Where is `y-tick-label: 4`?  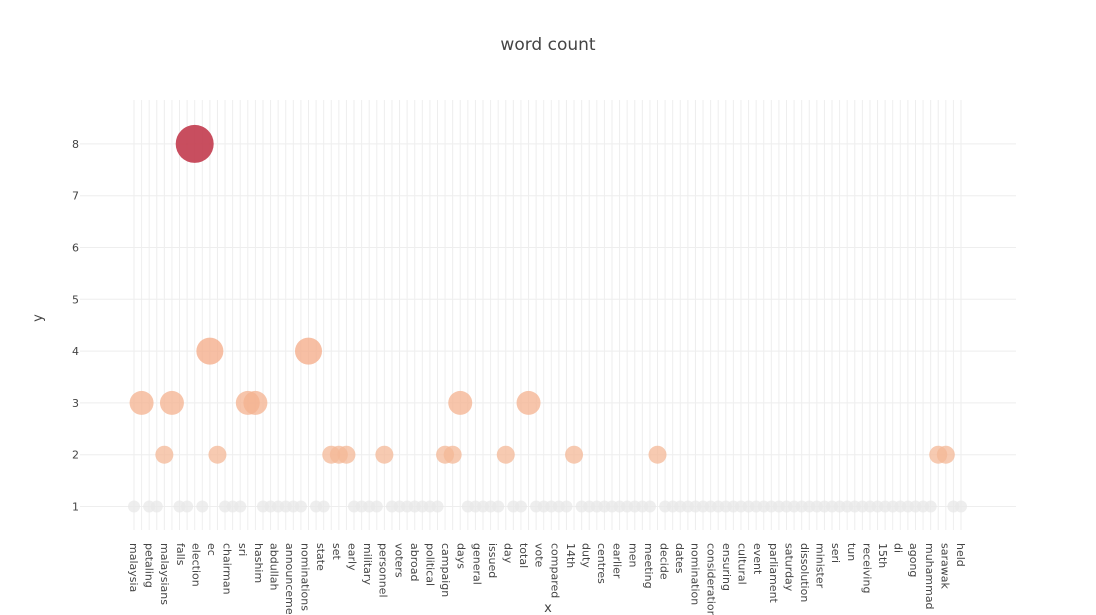
y-tick-label: 4 is located at coordinates (75, 351).